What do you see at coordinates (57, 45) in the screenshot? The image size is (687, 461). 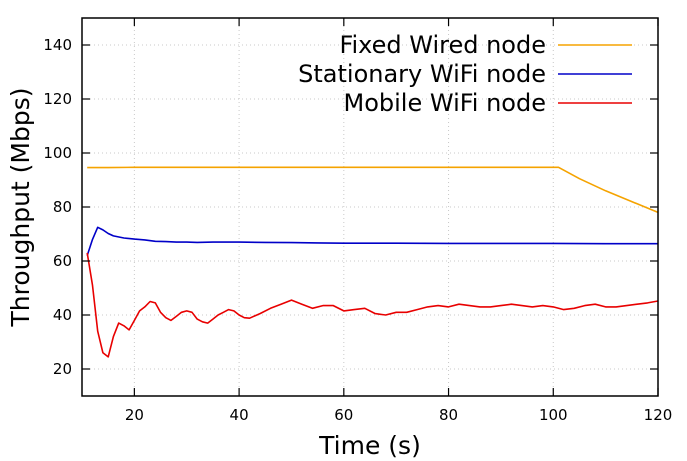 I see `y-tick-label: 140` at bounding box center [57, 45].